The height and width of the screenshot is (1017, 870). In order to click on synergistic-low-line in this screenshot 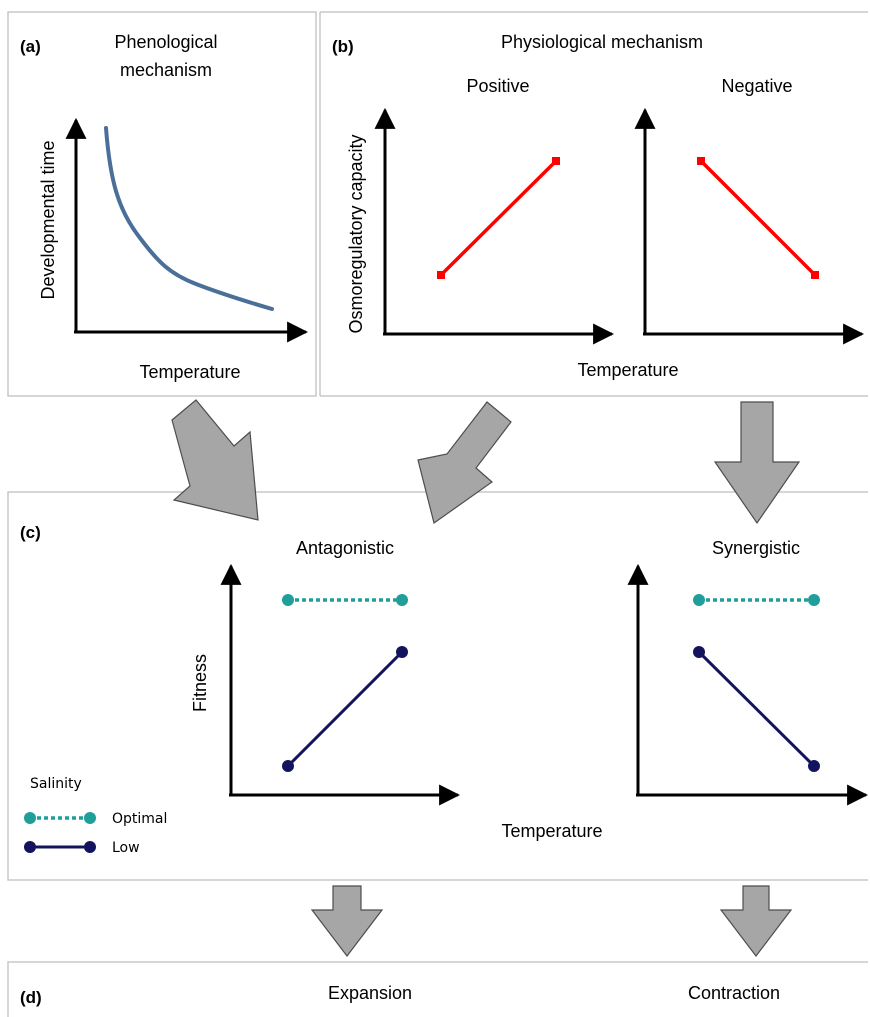, I will do `click(756, 709)`.